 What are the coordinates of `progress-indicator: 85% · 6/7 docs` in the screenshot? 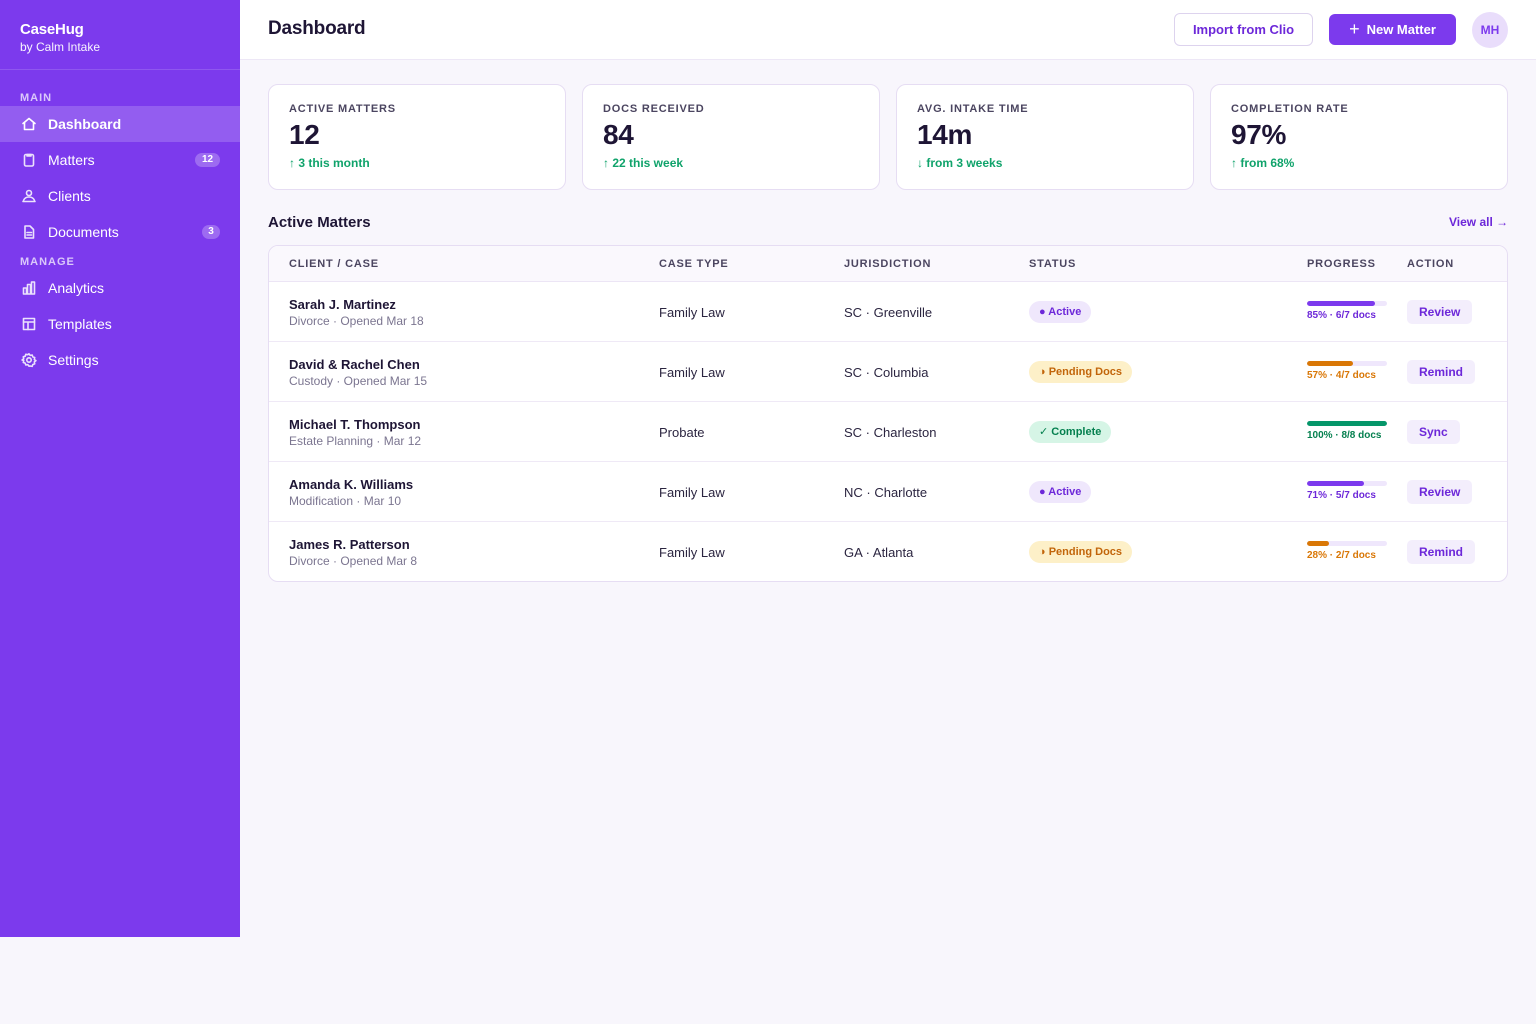 It's located at (1348, 311).